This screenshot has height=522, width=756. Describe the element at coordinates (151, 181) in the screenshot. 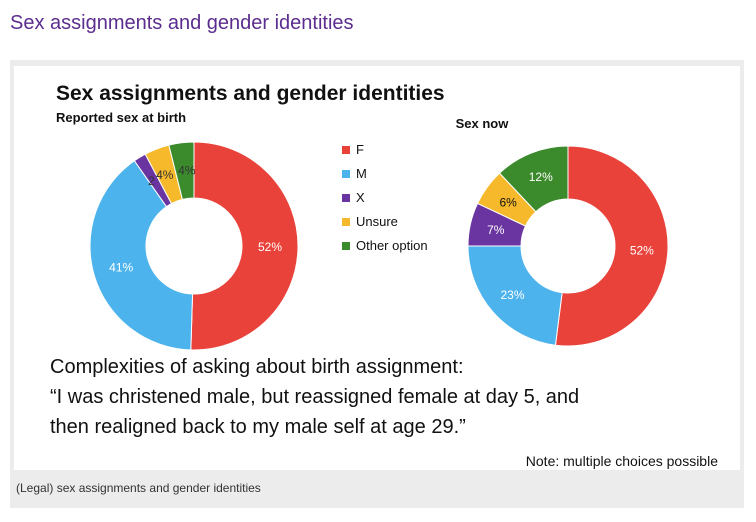

I see `data-label-x: 2` at that location.